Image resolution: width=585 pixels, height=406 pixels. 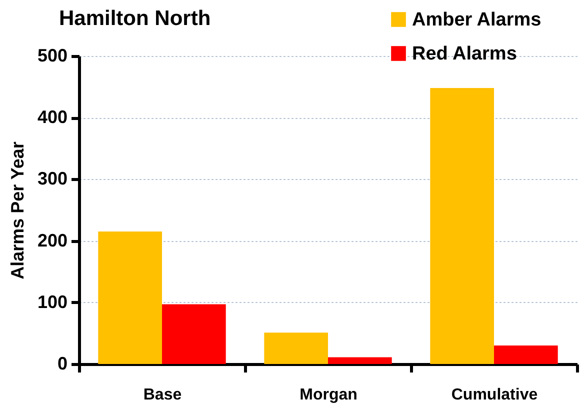 What do you see at coordinates (494, 395) in the screenshot?
I see `x-tick-label: Cumulative` at bounding box center [494, 395].